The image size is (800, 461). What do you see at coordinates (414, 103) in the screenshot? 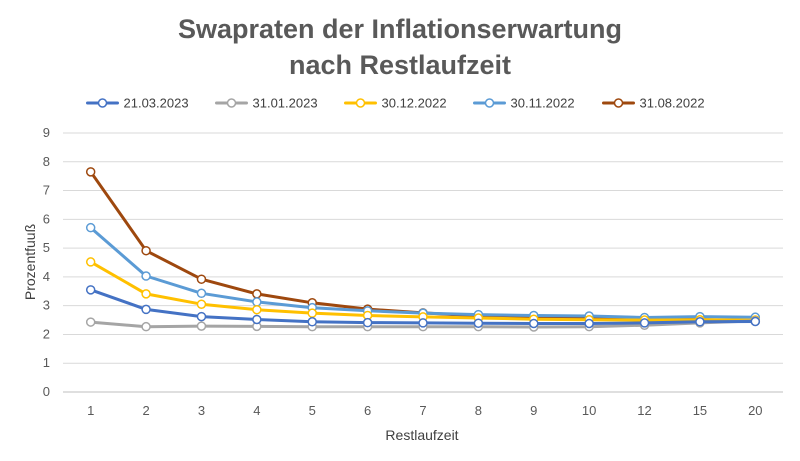
I see `legend-label: 30.12.2022` at bounding box center [414, 103].